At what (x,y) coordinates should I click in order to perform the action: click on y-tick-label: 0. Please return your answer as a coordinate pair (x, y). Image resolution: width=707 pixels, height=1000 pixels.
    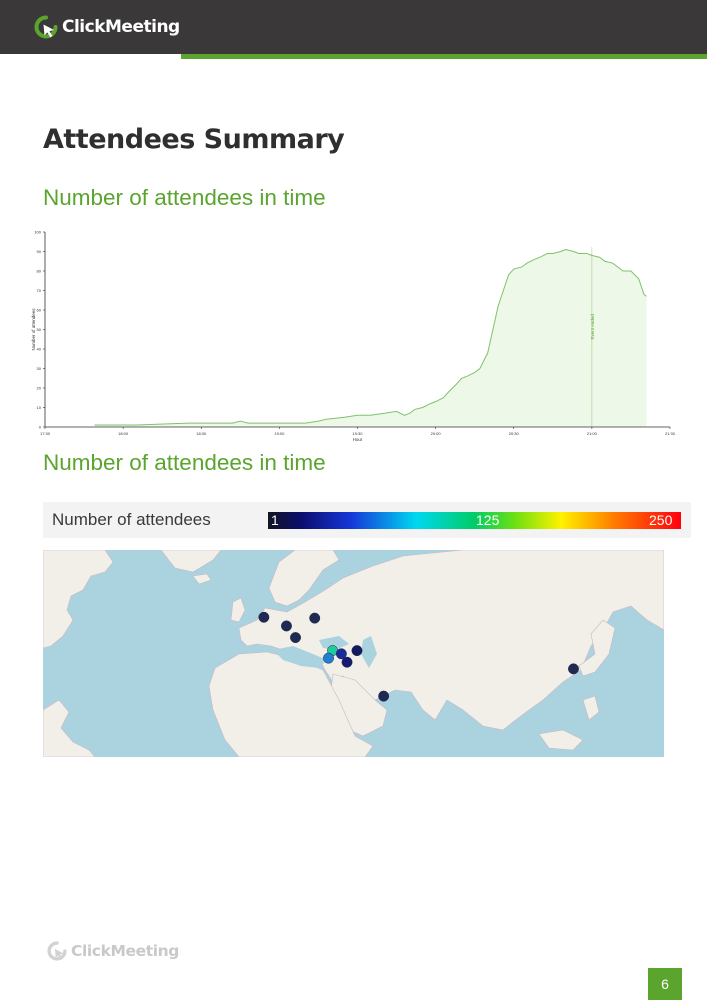
    Looking at the image, I should click on (40, 427).